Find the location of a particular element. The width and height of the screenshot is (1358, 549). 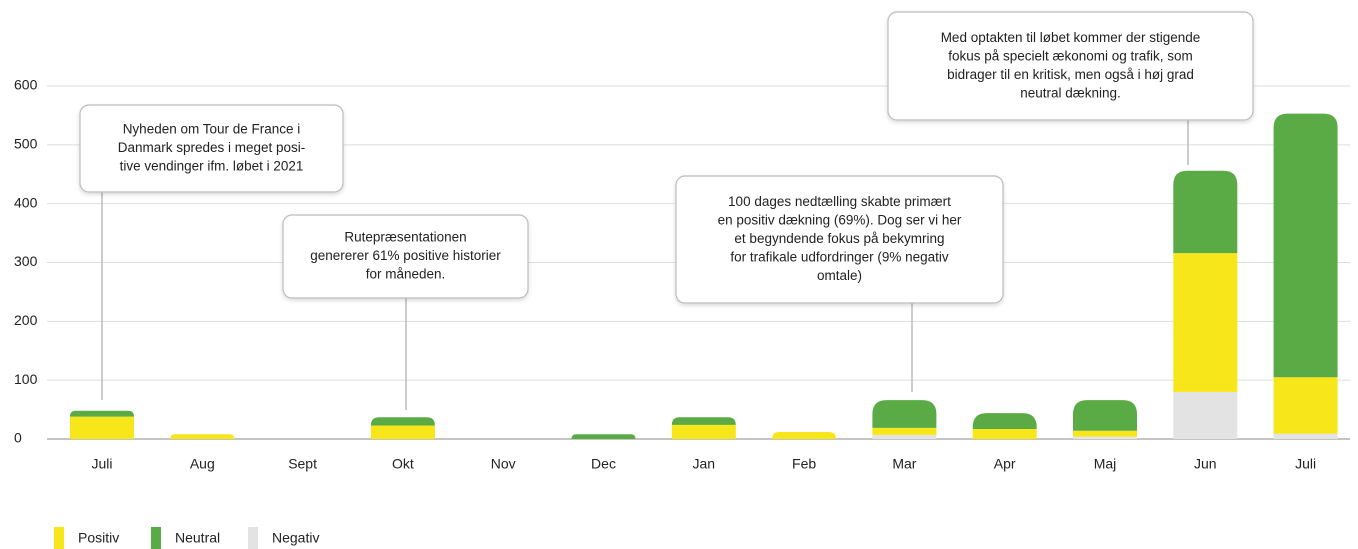

annotation-text: et begyndende fokus på bekymring is located at coordinates (839, 238).